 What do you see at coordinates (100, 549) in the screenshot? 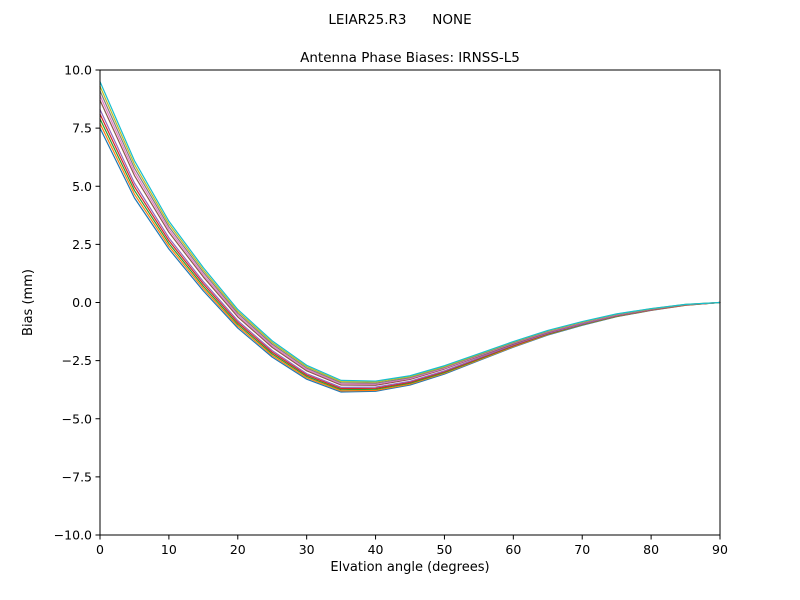
I see `x-tick-label: 0` at bounding box center [100, 549].